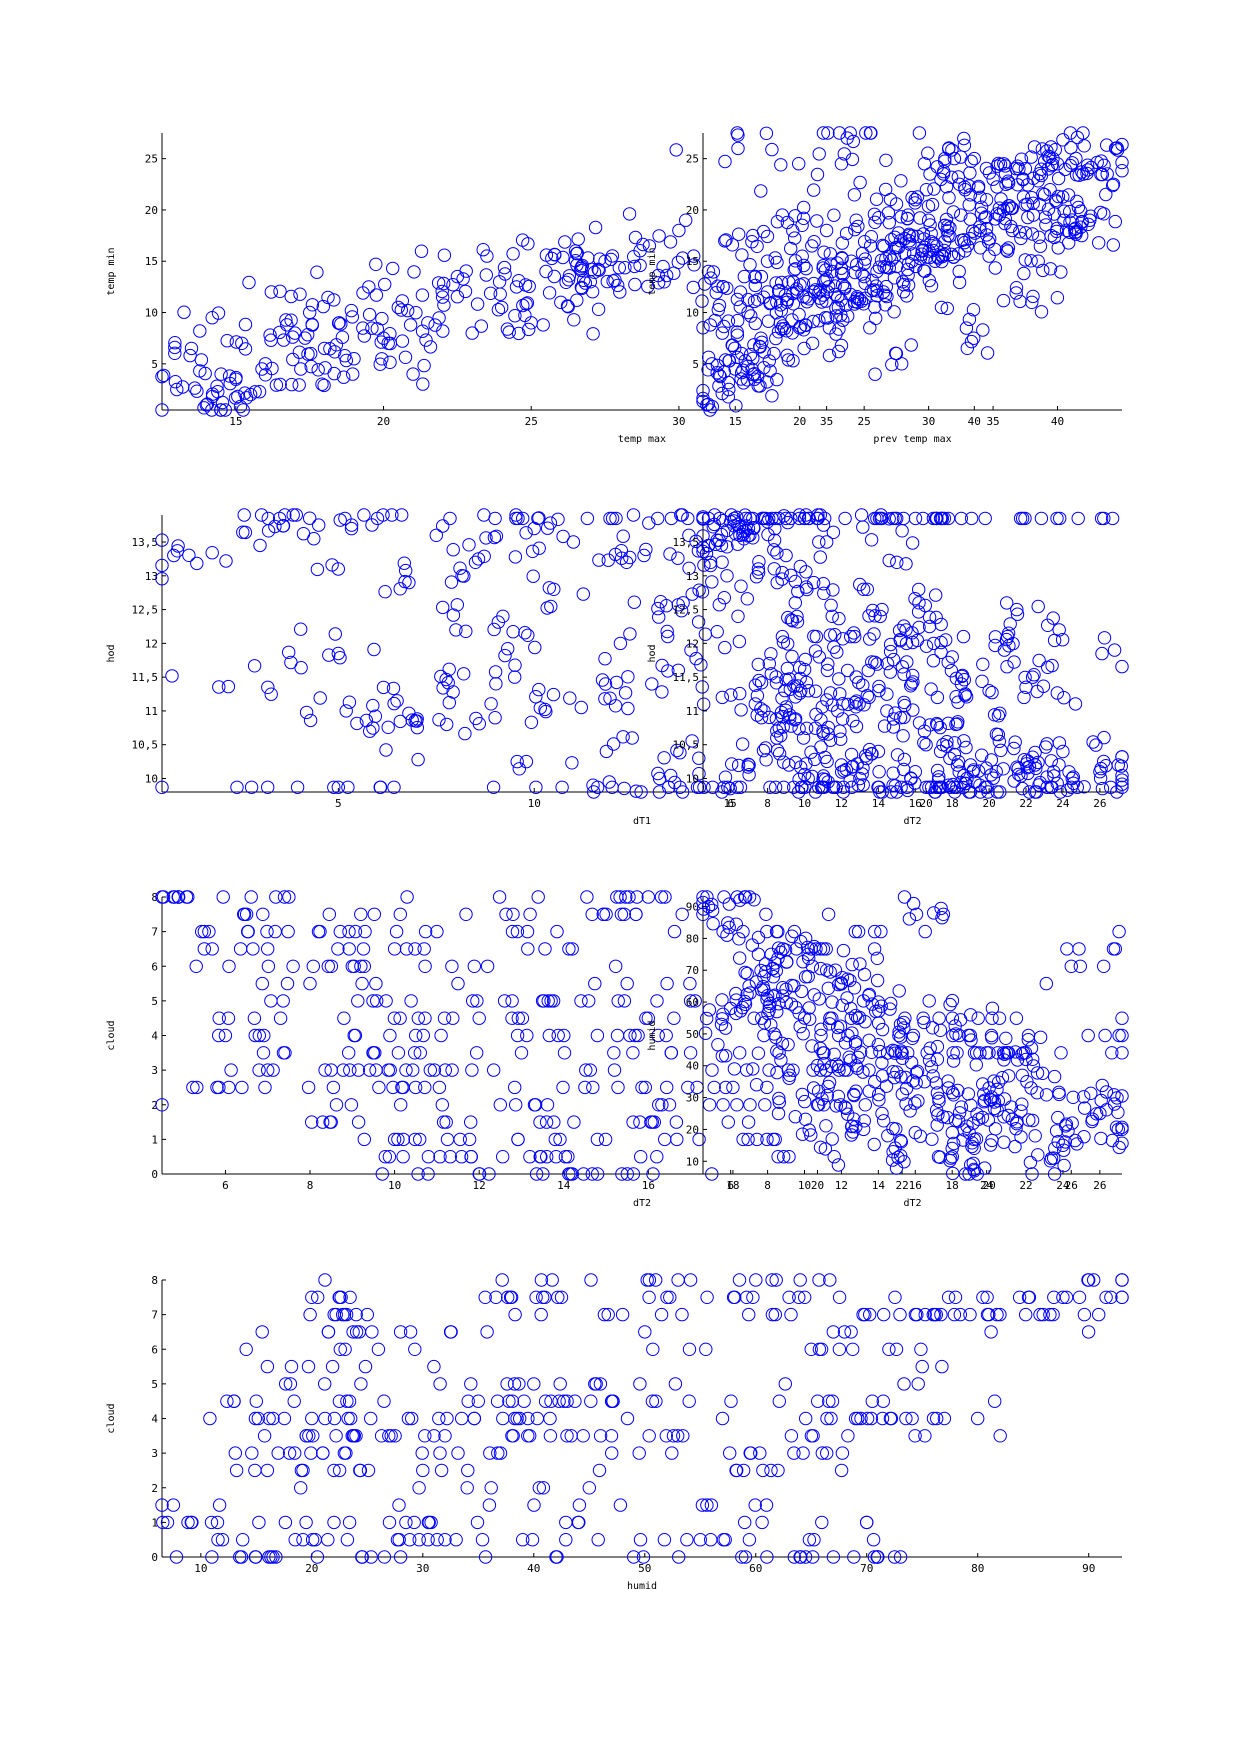  Describe the element at coordinates (642, 1586) in the screenshot. I see `chart-6-x-axis-label: humid` at that location.